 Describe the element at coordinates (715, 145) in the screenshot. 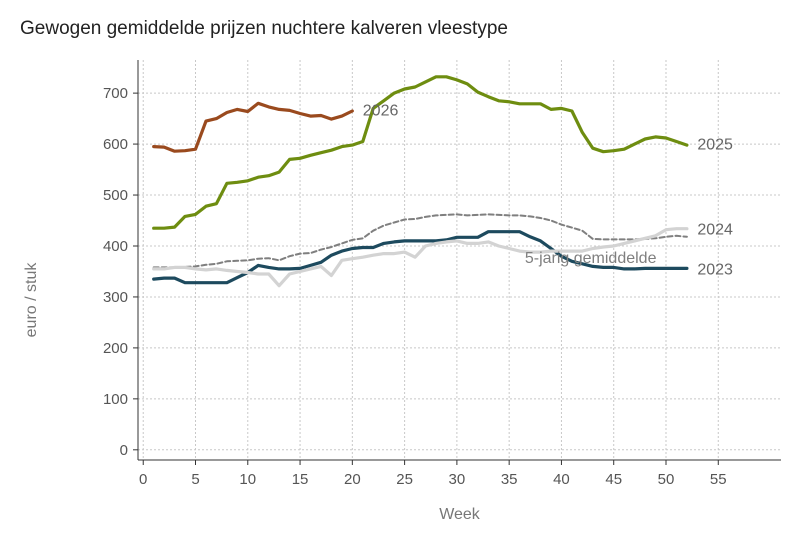

I see `series-label-2025: 2025` at that location.